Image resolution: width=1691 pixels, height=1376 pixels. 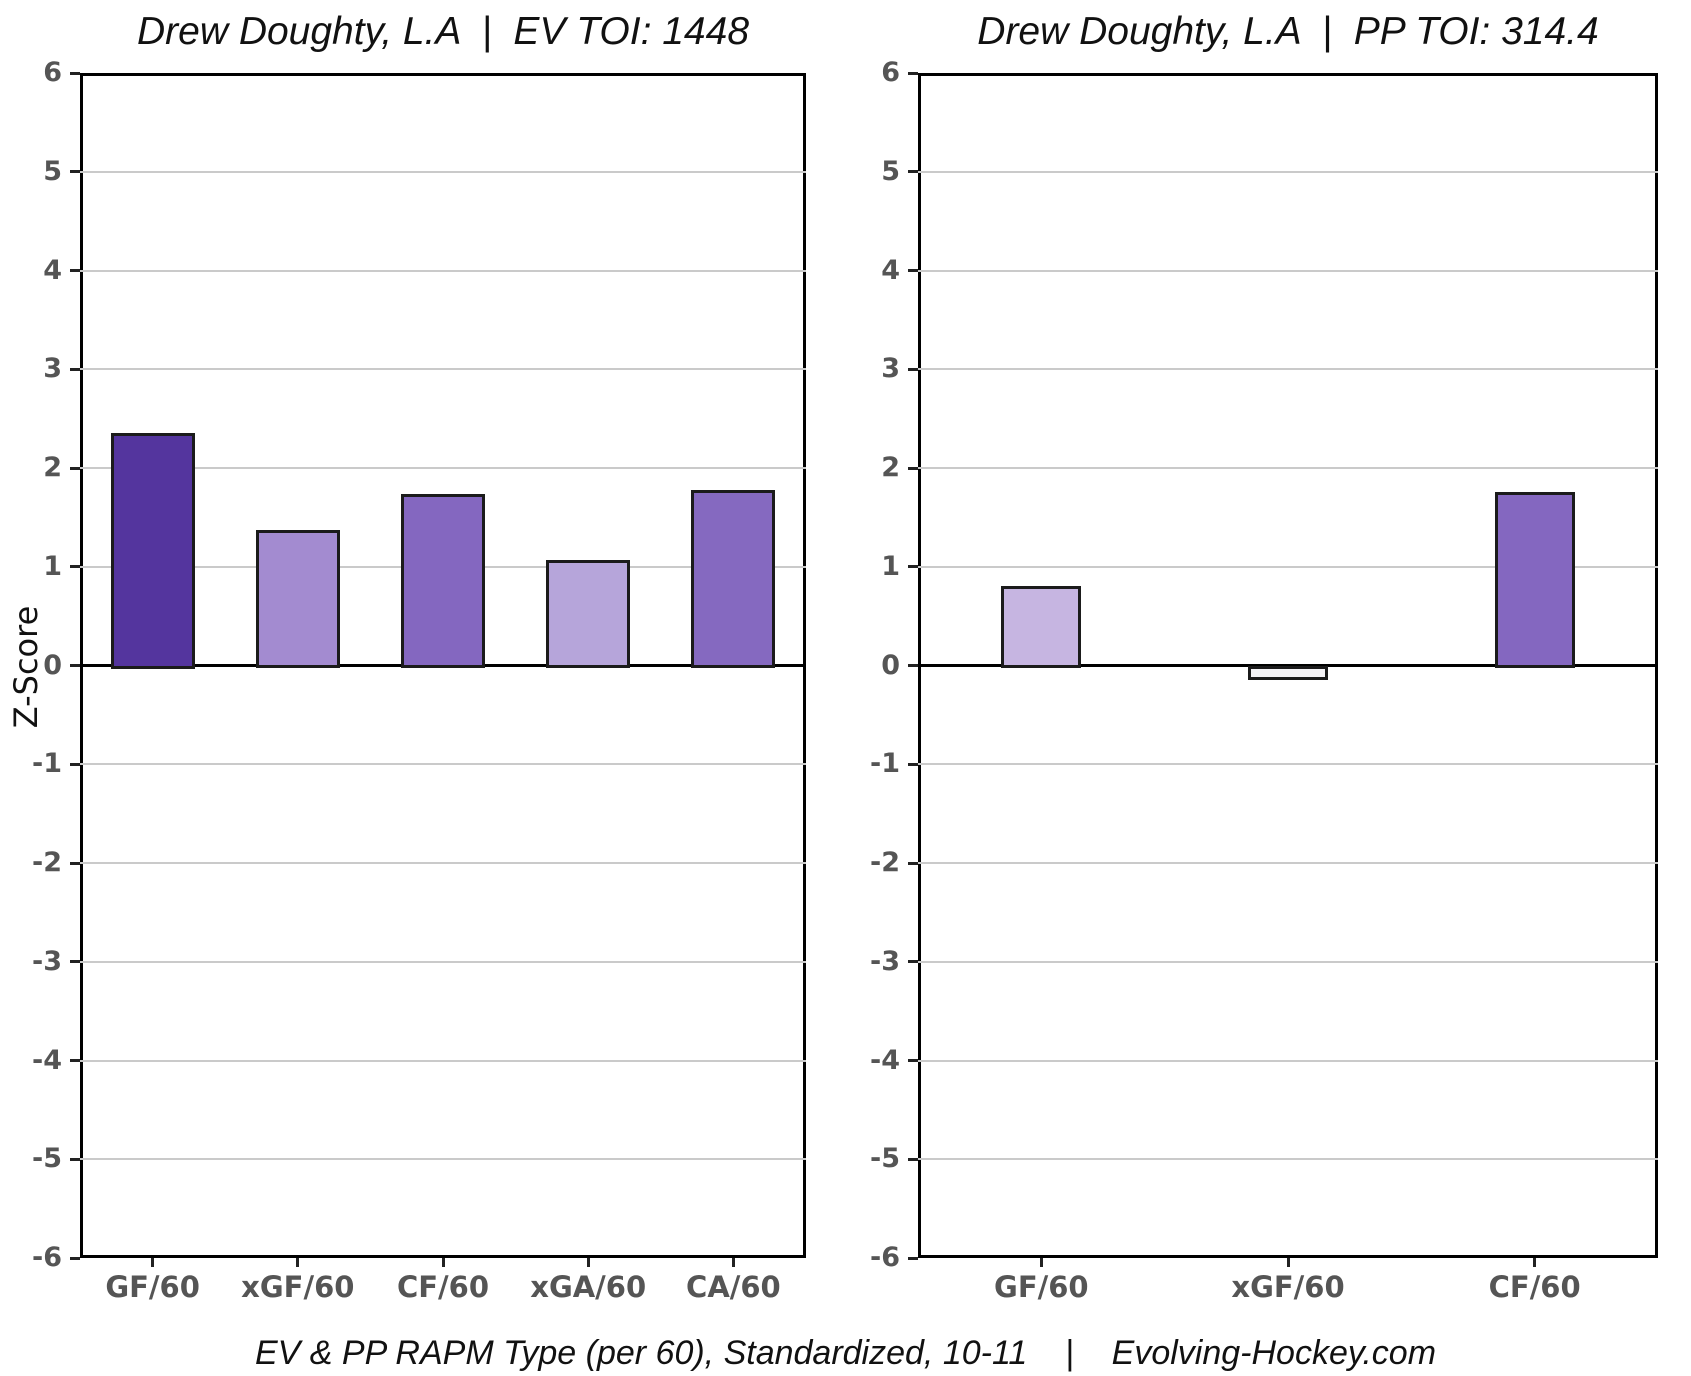 I want to click on y-axis-title: Z-Score, so click(x=26, y=667).